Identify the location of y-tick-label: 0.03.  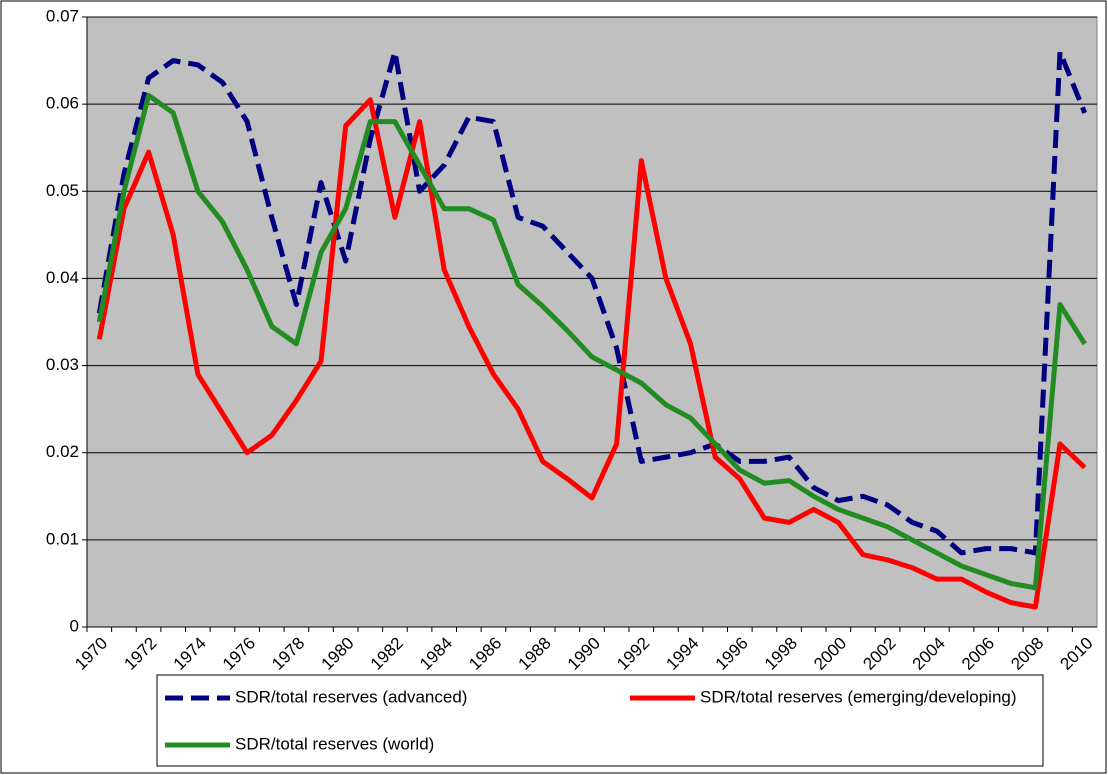
(62, 364).